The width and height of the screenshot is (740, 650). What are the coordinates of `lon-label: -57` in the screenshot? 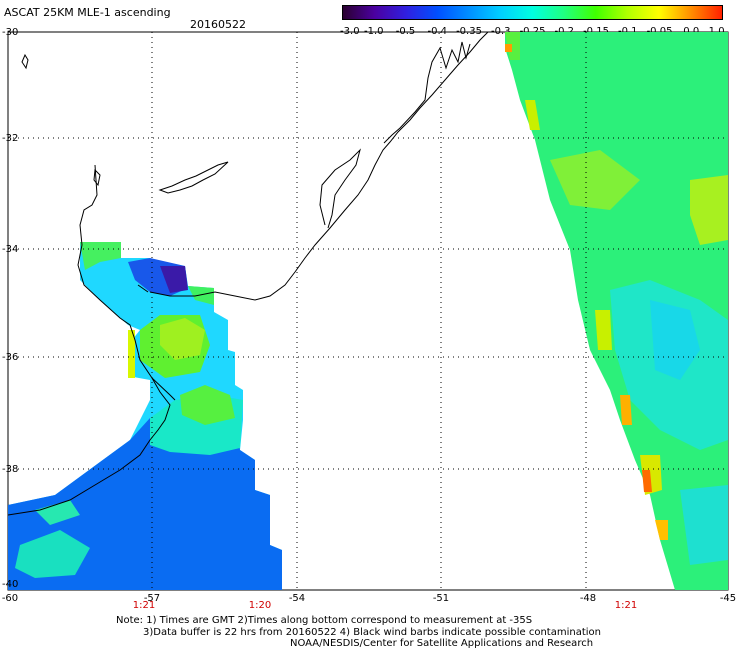 It's located at (152, 598).